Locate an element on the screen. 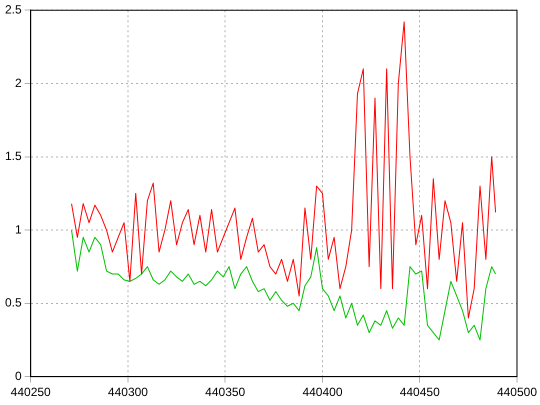 The width and height of the screenshot is (540, 405). x-tick-label: 440350 is located at coordinates (225, 392).